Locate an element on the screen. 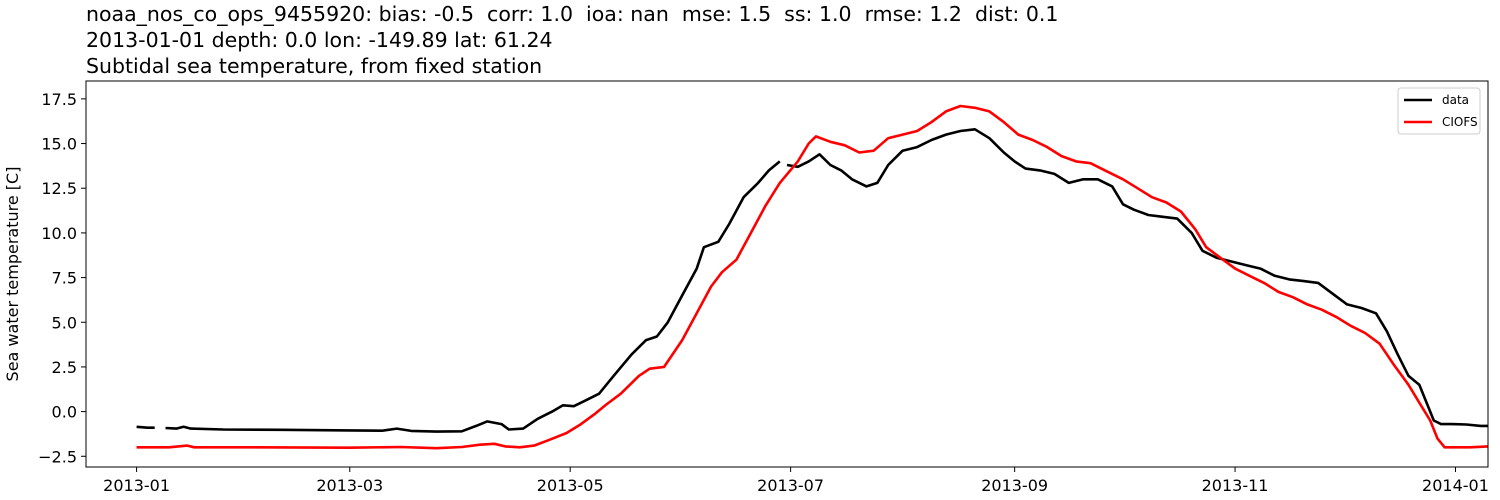 The height and width of the screenshot is (500, 1500). y-tick-label: 12.5 is located at coordinates (59, 188).